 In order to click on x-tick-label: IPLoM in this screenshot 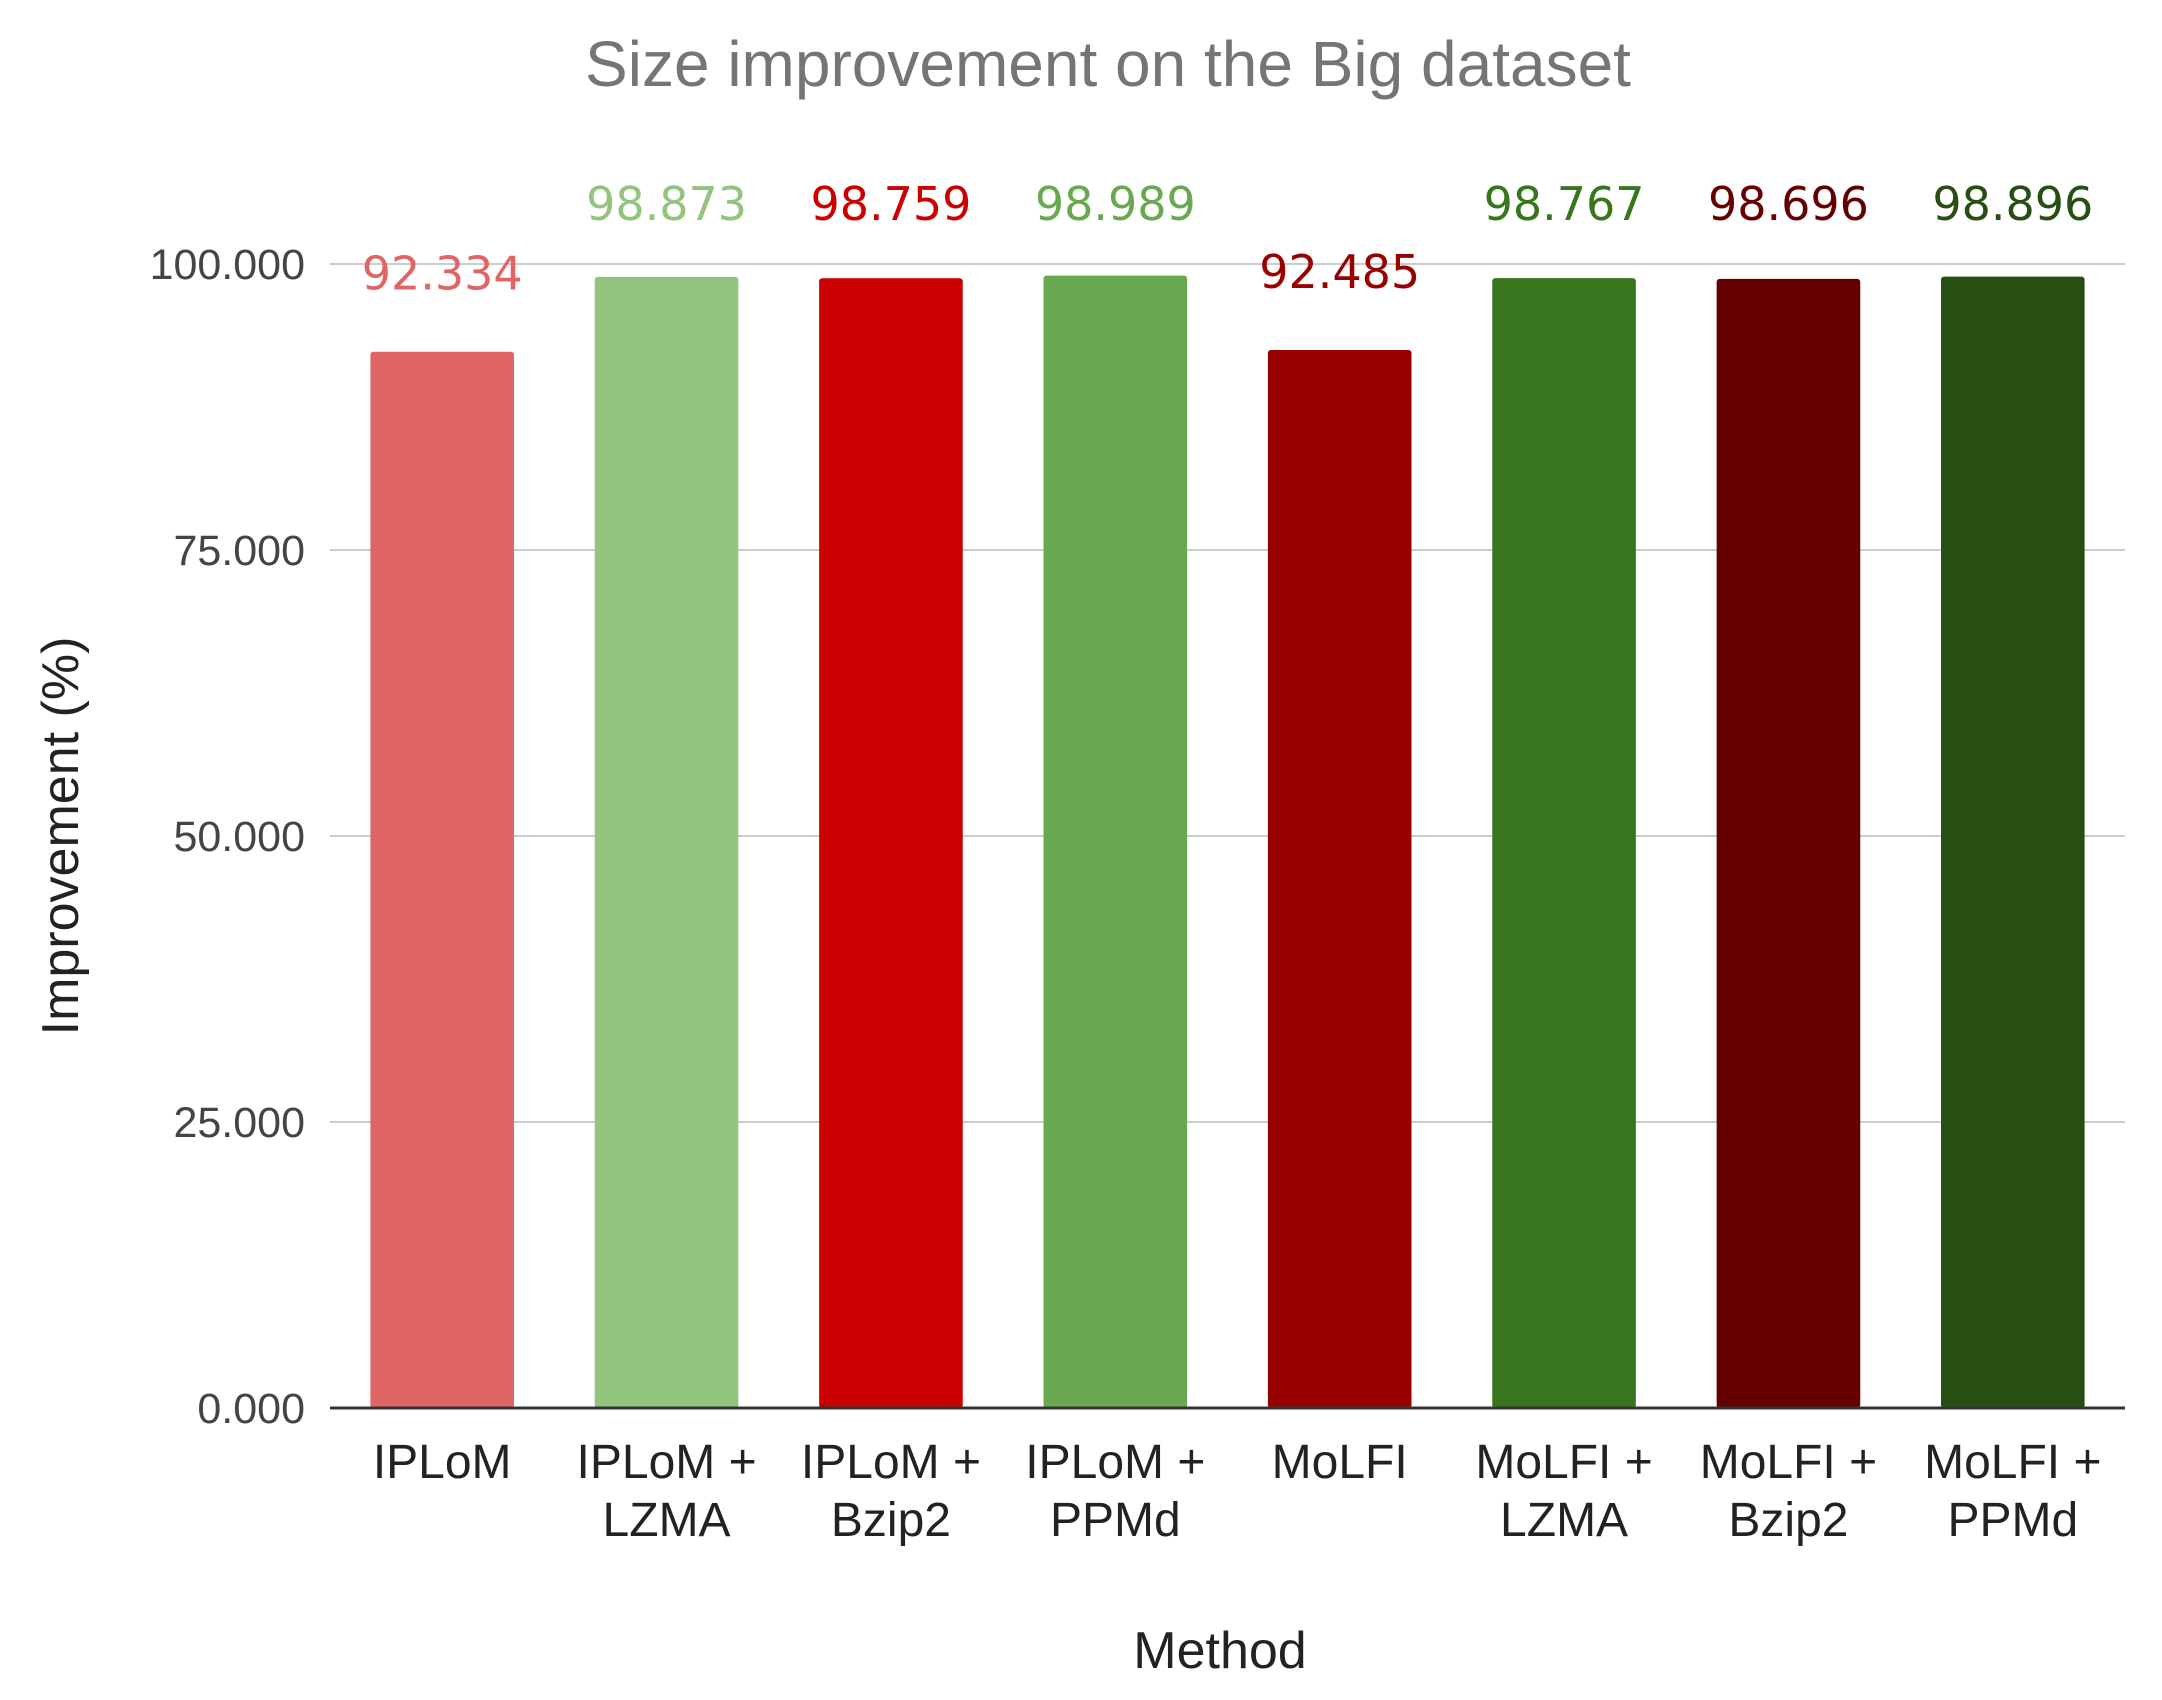, I will do `click(442, 1462)`.